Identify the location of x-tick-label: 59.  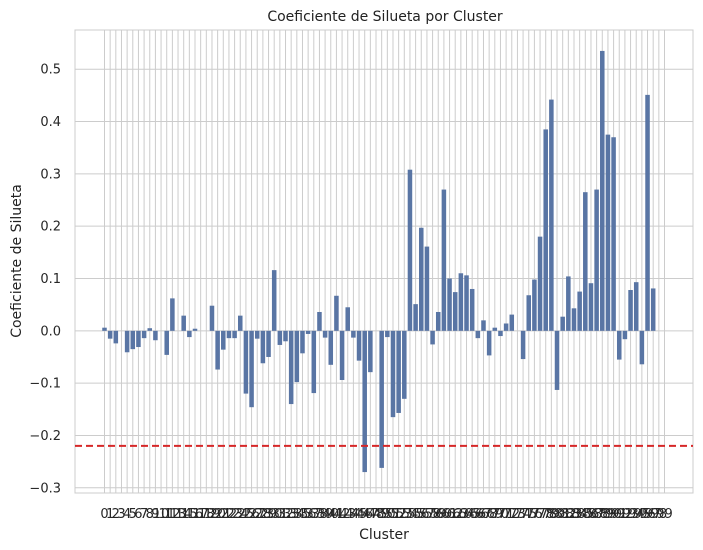
(438, 514).